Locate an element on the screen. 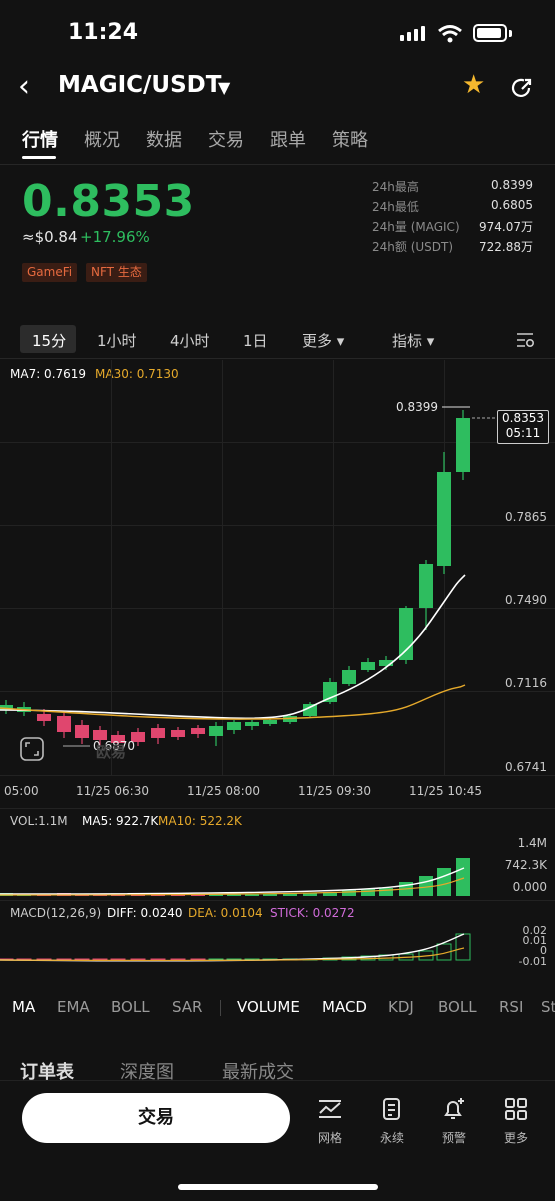 The height and width of the screenshot is (1201, 555). wifi-icon is located at coordinates (450, 34).